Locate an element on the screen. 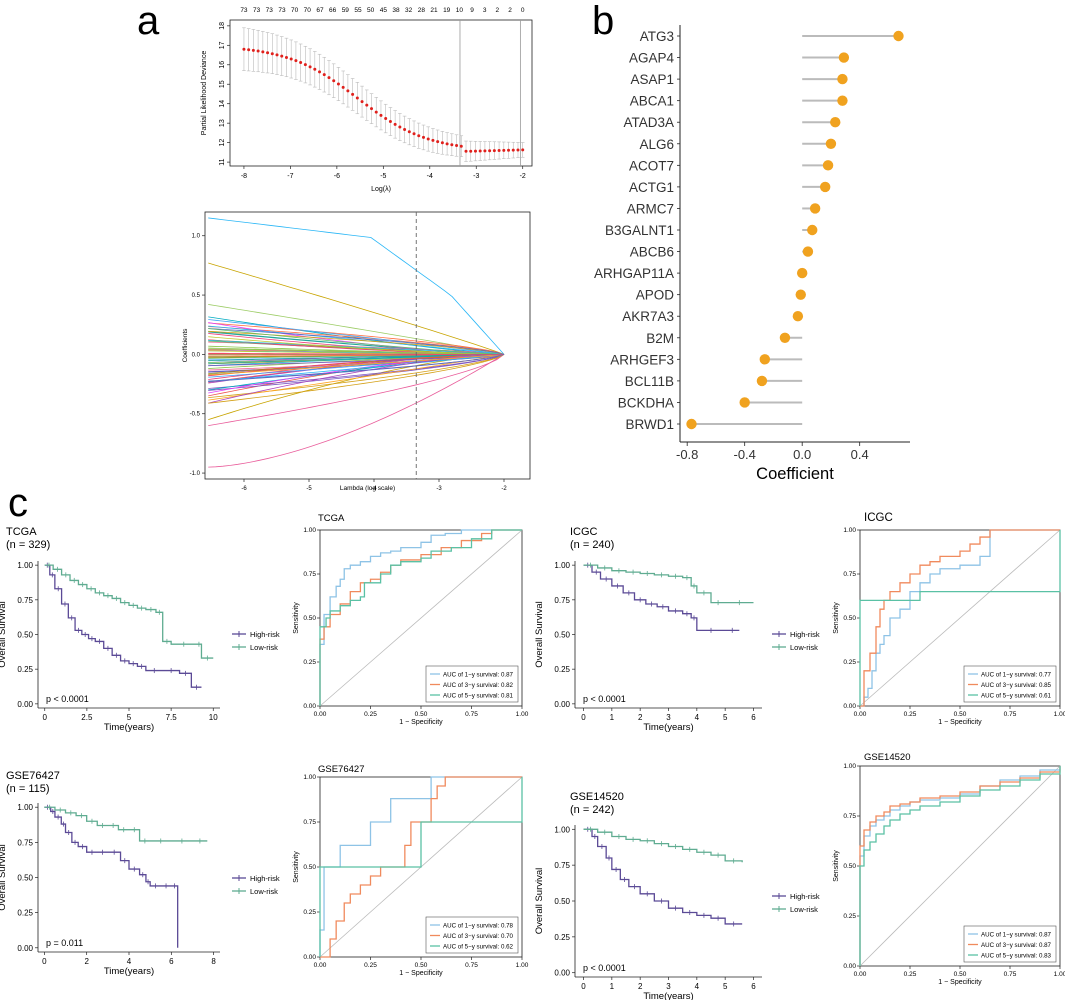 Image resolution: width=1065 pixels, height=1000 pixels. cv-top-count-label: 38 is located at coordinates (396, 10).